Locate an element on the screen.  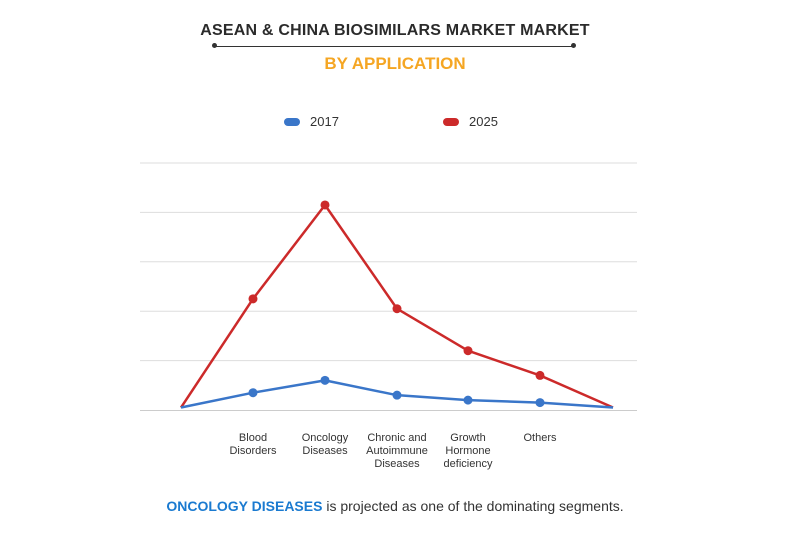
legend-swatch-2025 is located at coordinates (451, 121).